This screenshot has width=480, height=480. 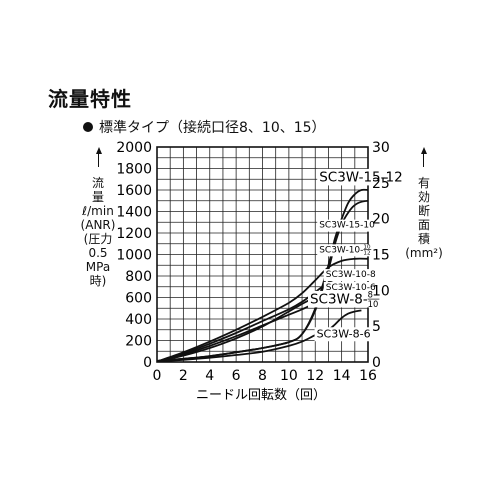 I want to click on axis-label-part: 時), so click(x=98, y=281).